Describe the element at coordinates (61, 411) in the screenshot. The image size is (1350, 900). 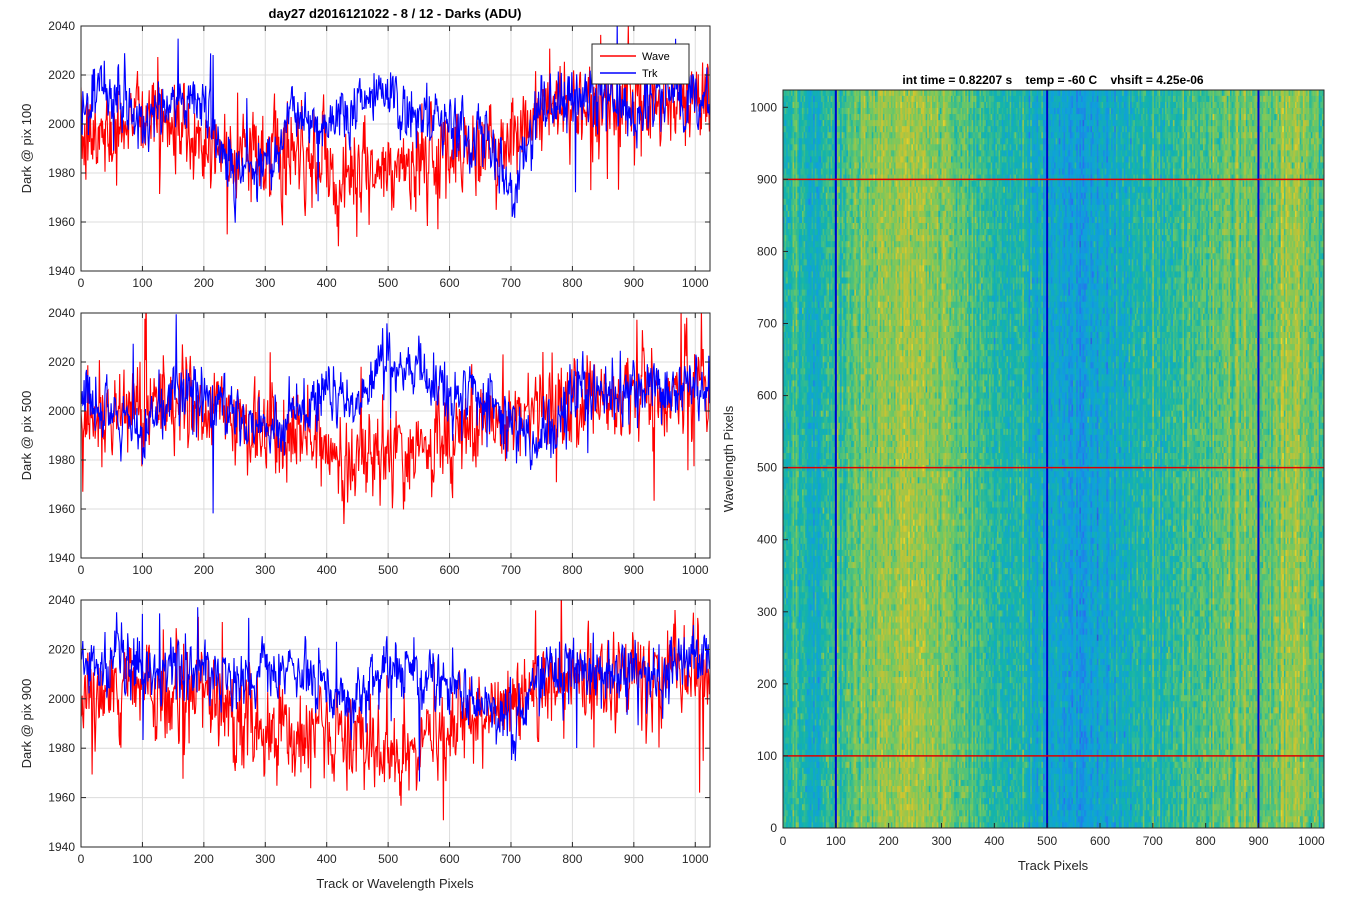
I see `y-tick-label: 2000` at that location.